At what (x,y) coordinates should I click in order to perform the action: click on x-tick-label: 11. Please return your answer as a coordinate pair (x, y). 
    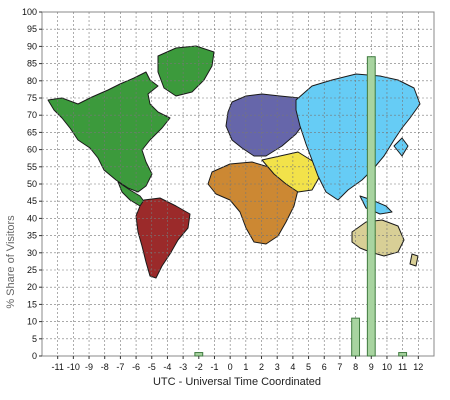
    Looking at the image, I should click on (402, 367).